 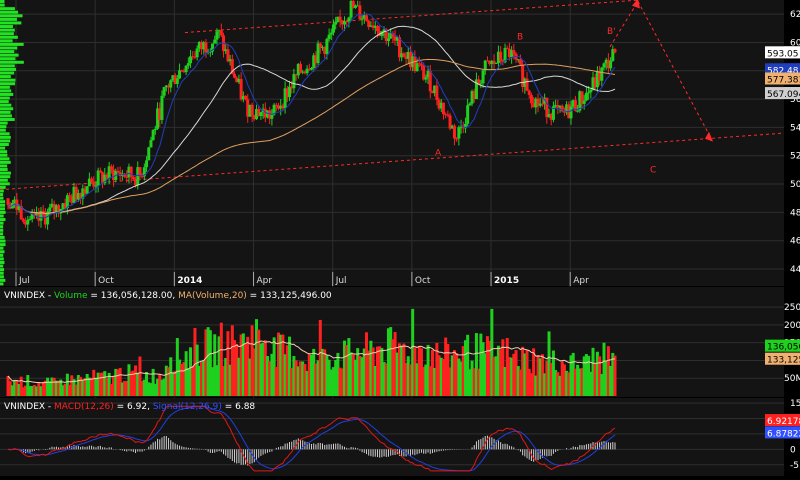 What do you see at coordinates (795, 43) in the screenshot?
I see `price-y-tick-label: 600` at bounding box center [795, 43].